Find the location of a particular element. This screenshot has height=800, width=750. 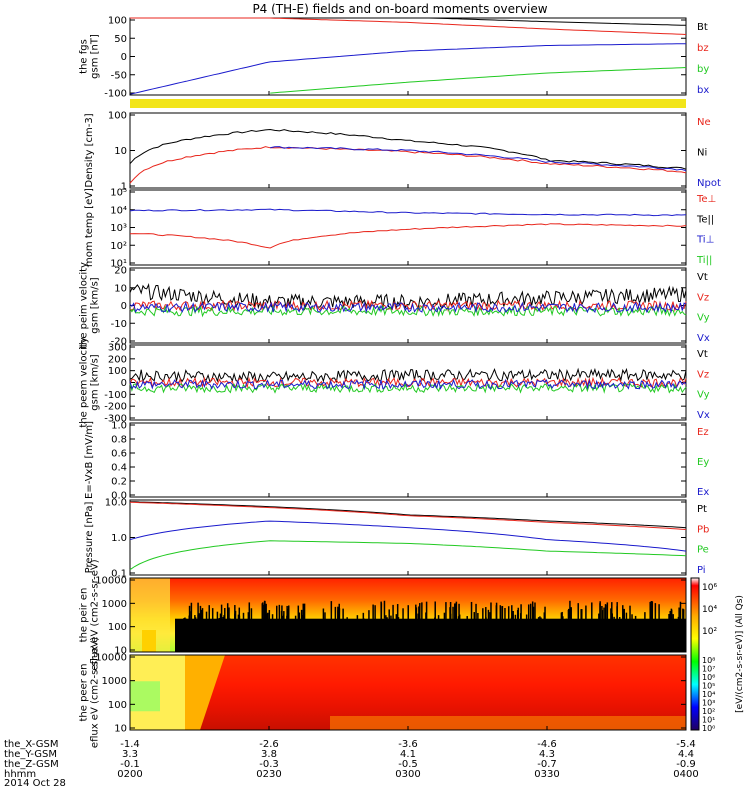

series-fgs-Bt is located at coordinates (408, 21).